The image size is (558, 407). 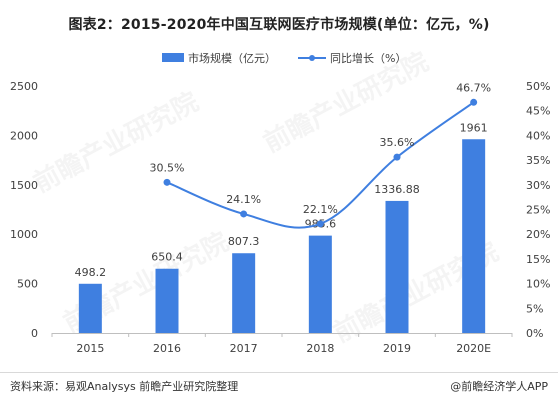 What do you see at coordinates (24, 135) in the screenshot?
I see `left-axis-tick-label: 2000` at bounding box center [24, 135].